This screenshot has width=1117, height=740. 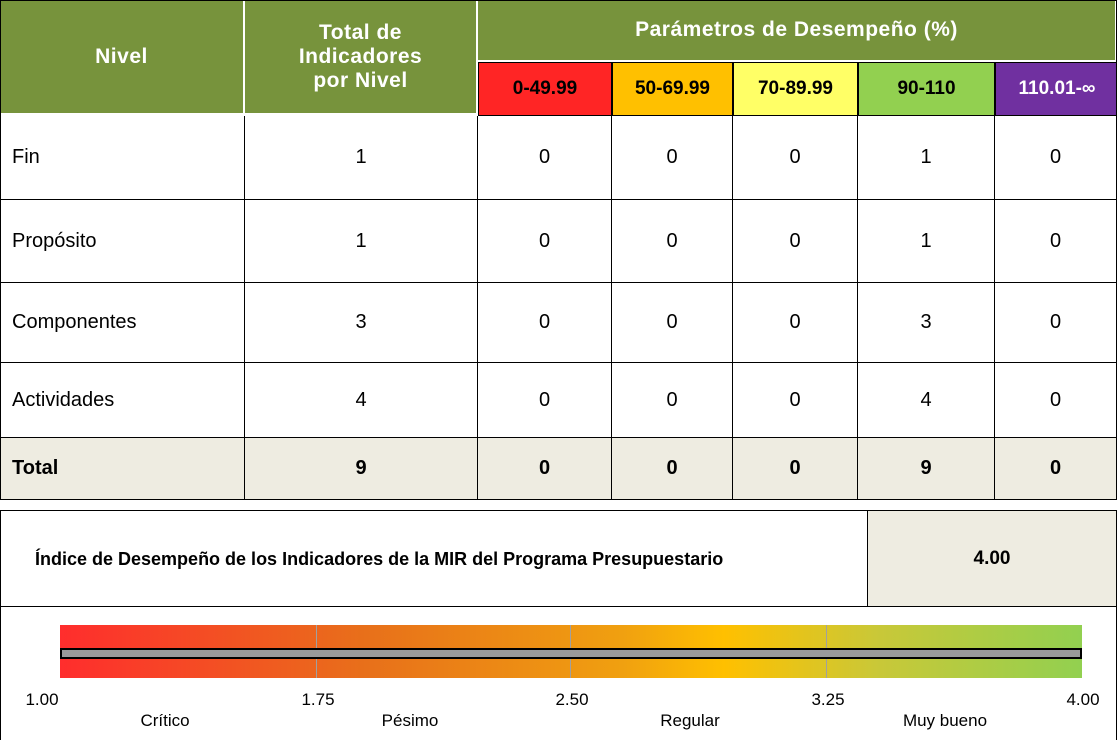 I want to click on scale-tick: 4.00, so click(x=1083, y=699).